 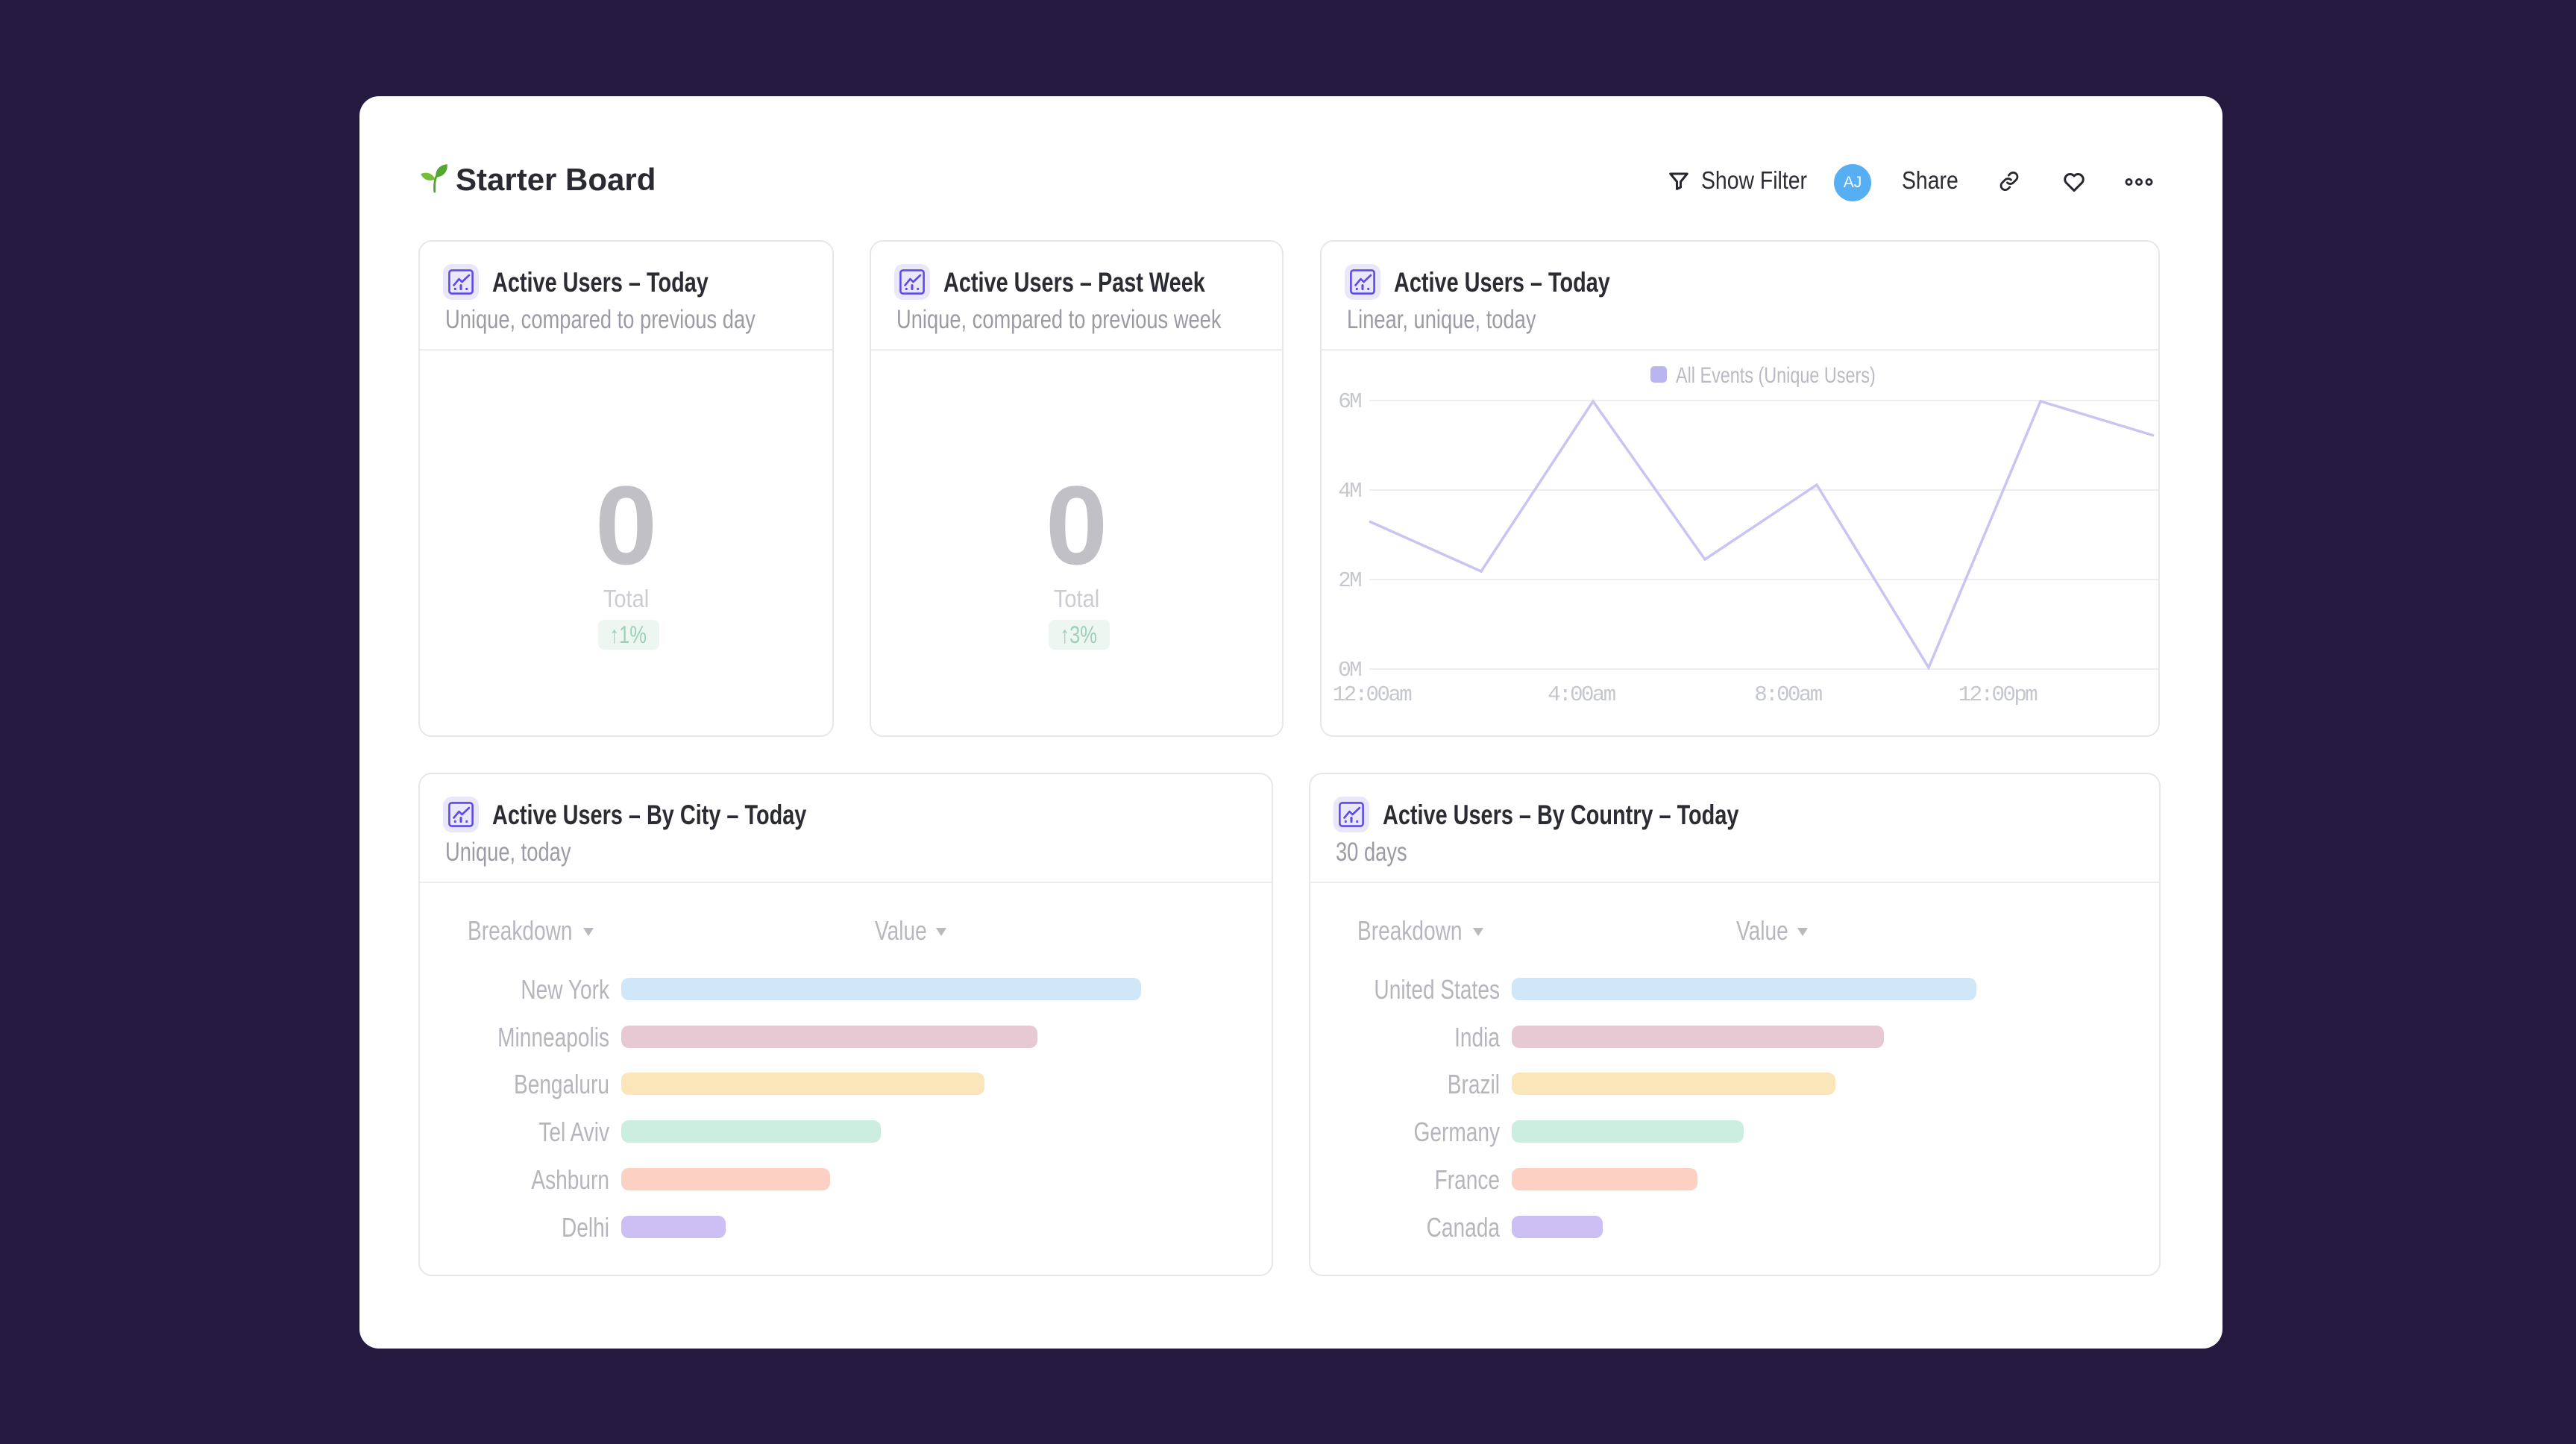 What do you see at coordinates (1776, 374) in the screenshot?
I see `svg-text: All Events (Unique Users)` at bounding box center [1776, 374].